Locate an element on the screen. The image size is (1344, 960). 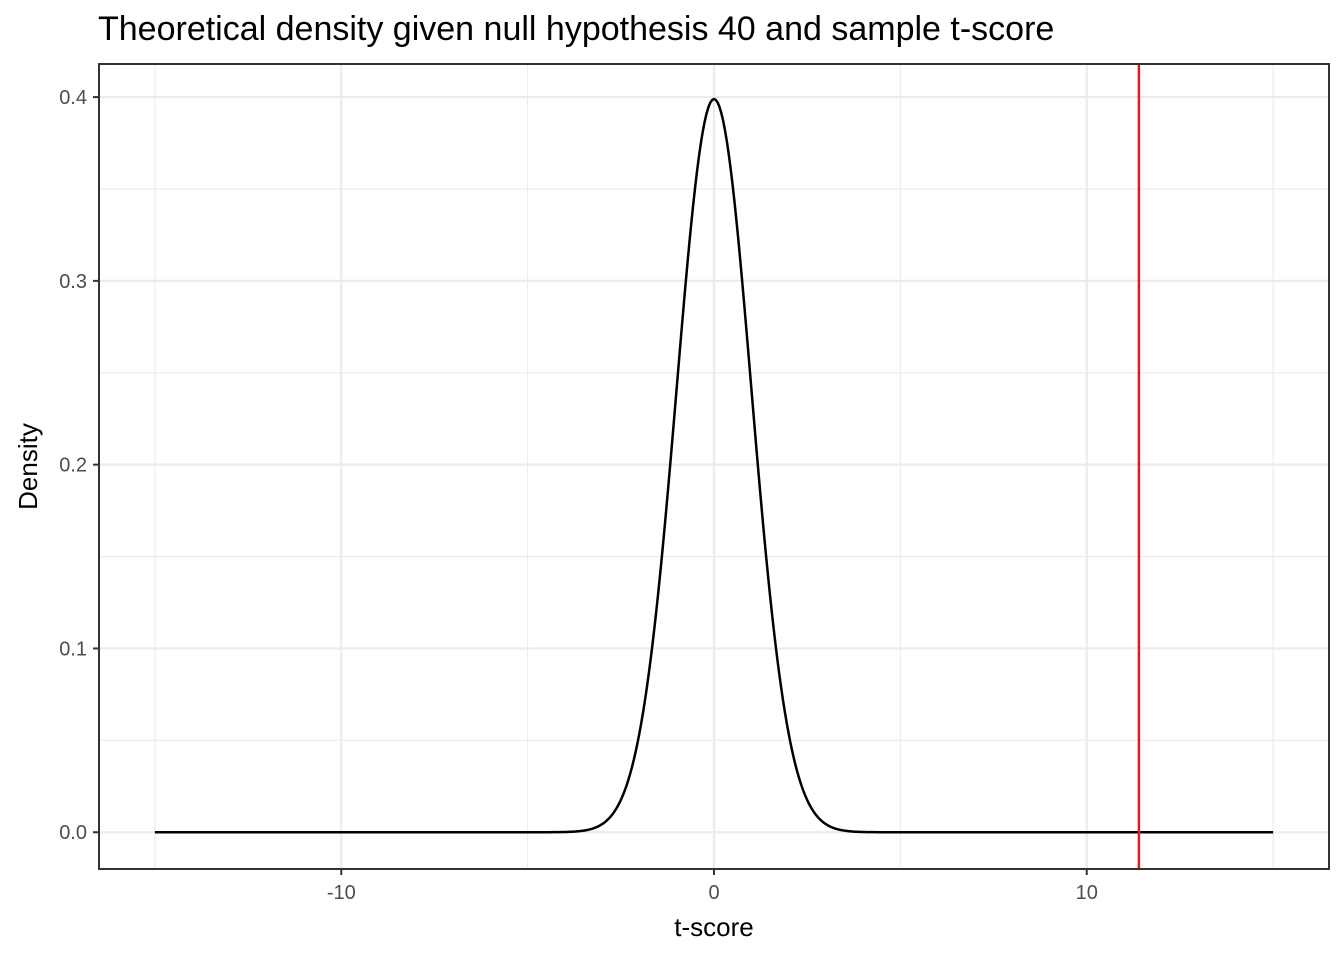
y-tick-label: 0.2 is located at coordinates (73, 466).